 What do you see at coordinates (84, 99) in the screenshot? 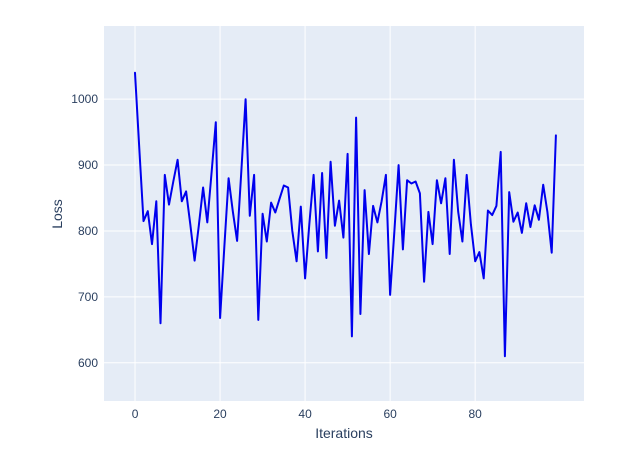
I see `y-tick-label: 1000` at bounding box center [84, 99].